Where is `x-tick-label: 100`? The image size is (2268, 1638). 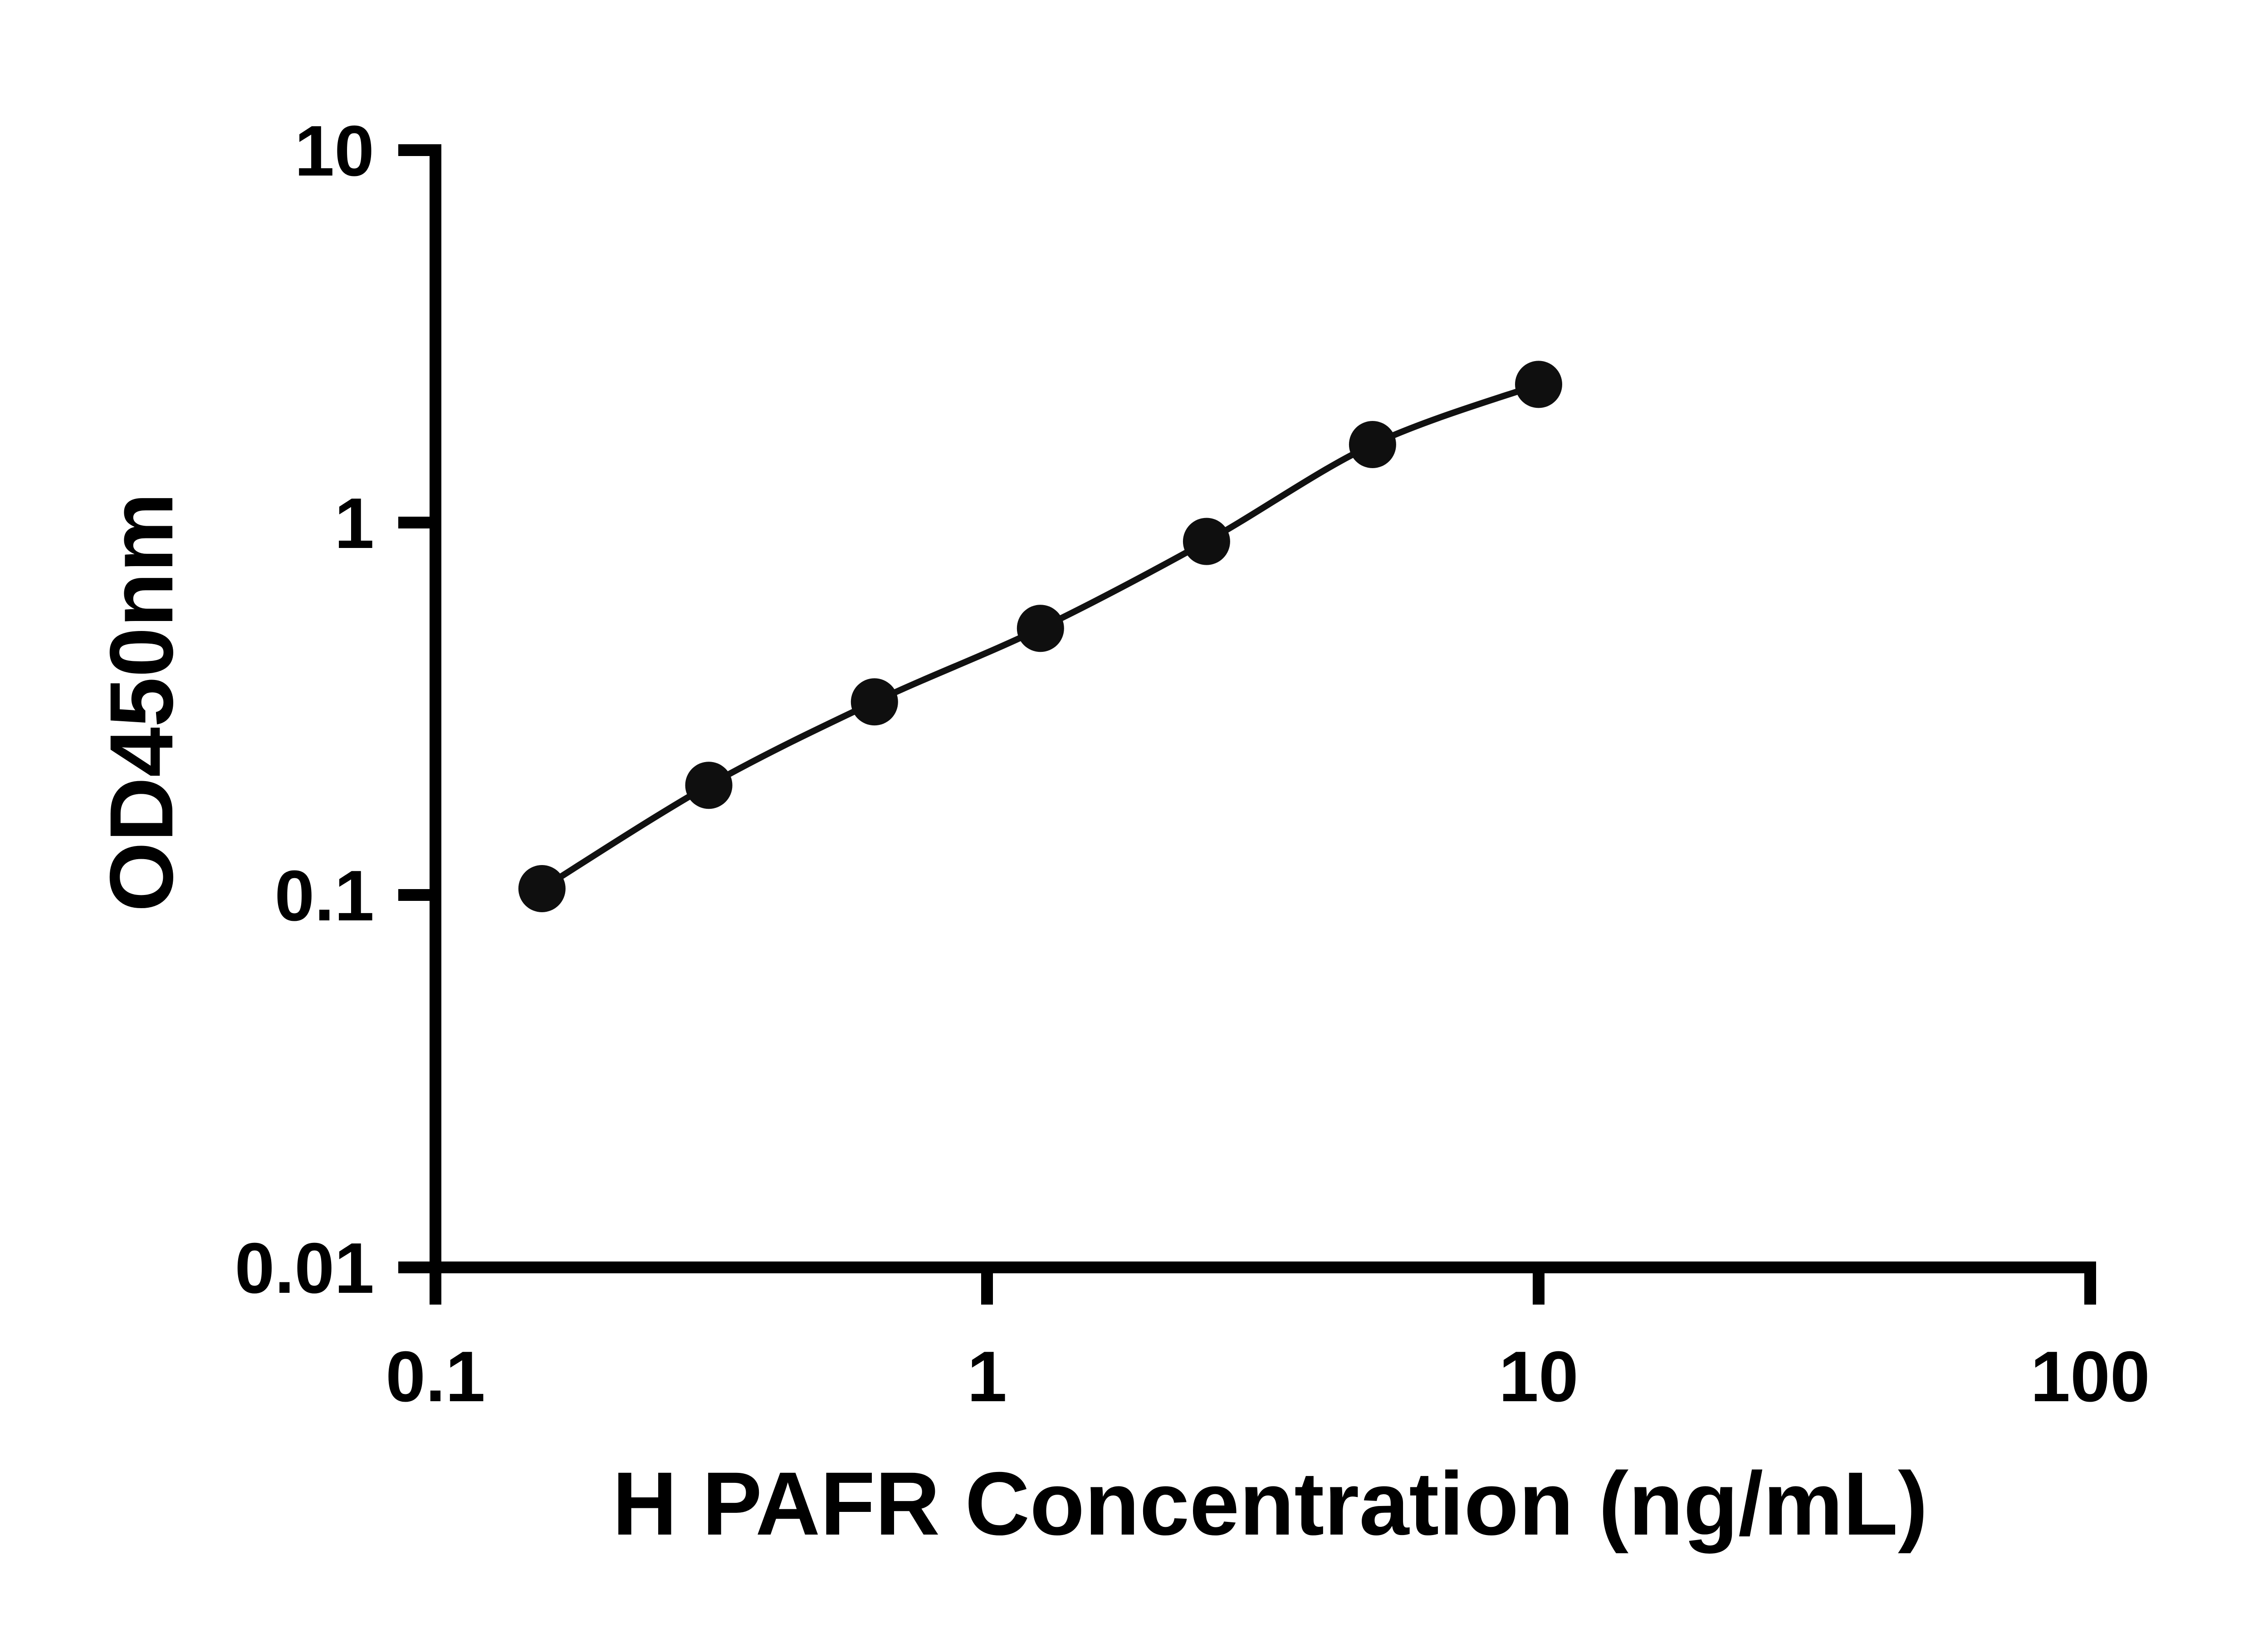
x-tick-label: 100 is located at coordinates (2090, 1377).